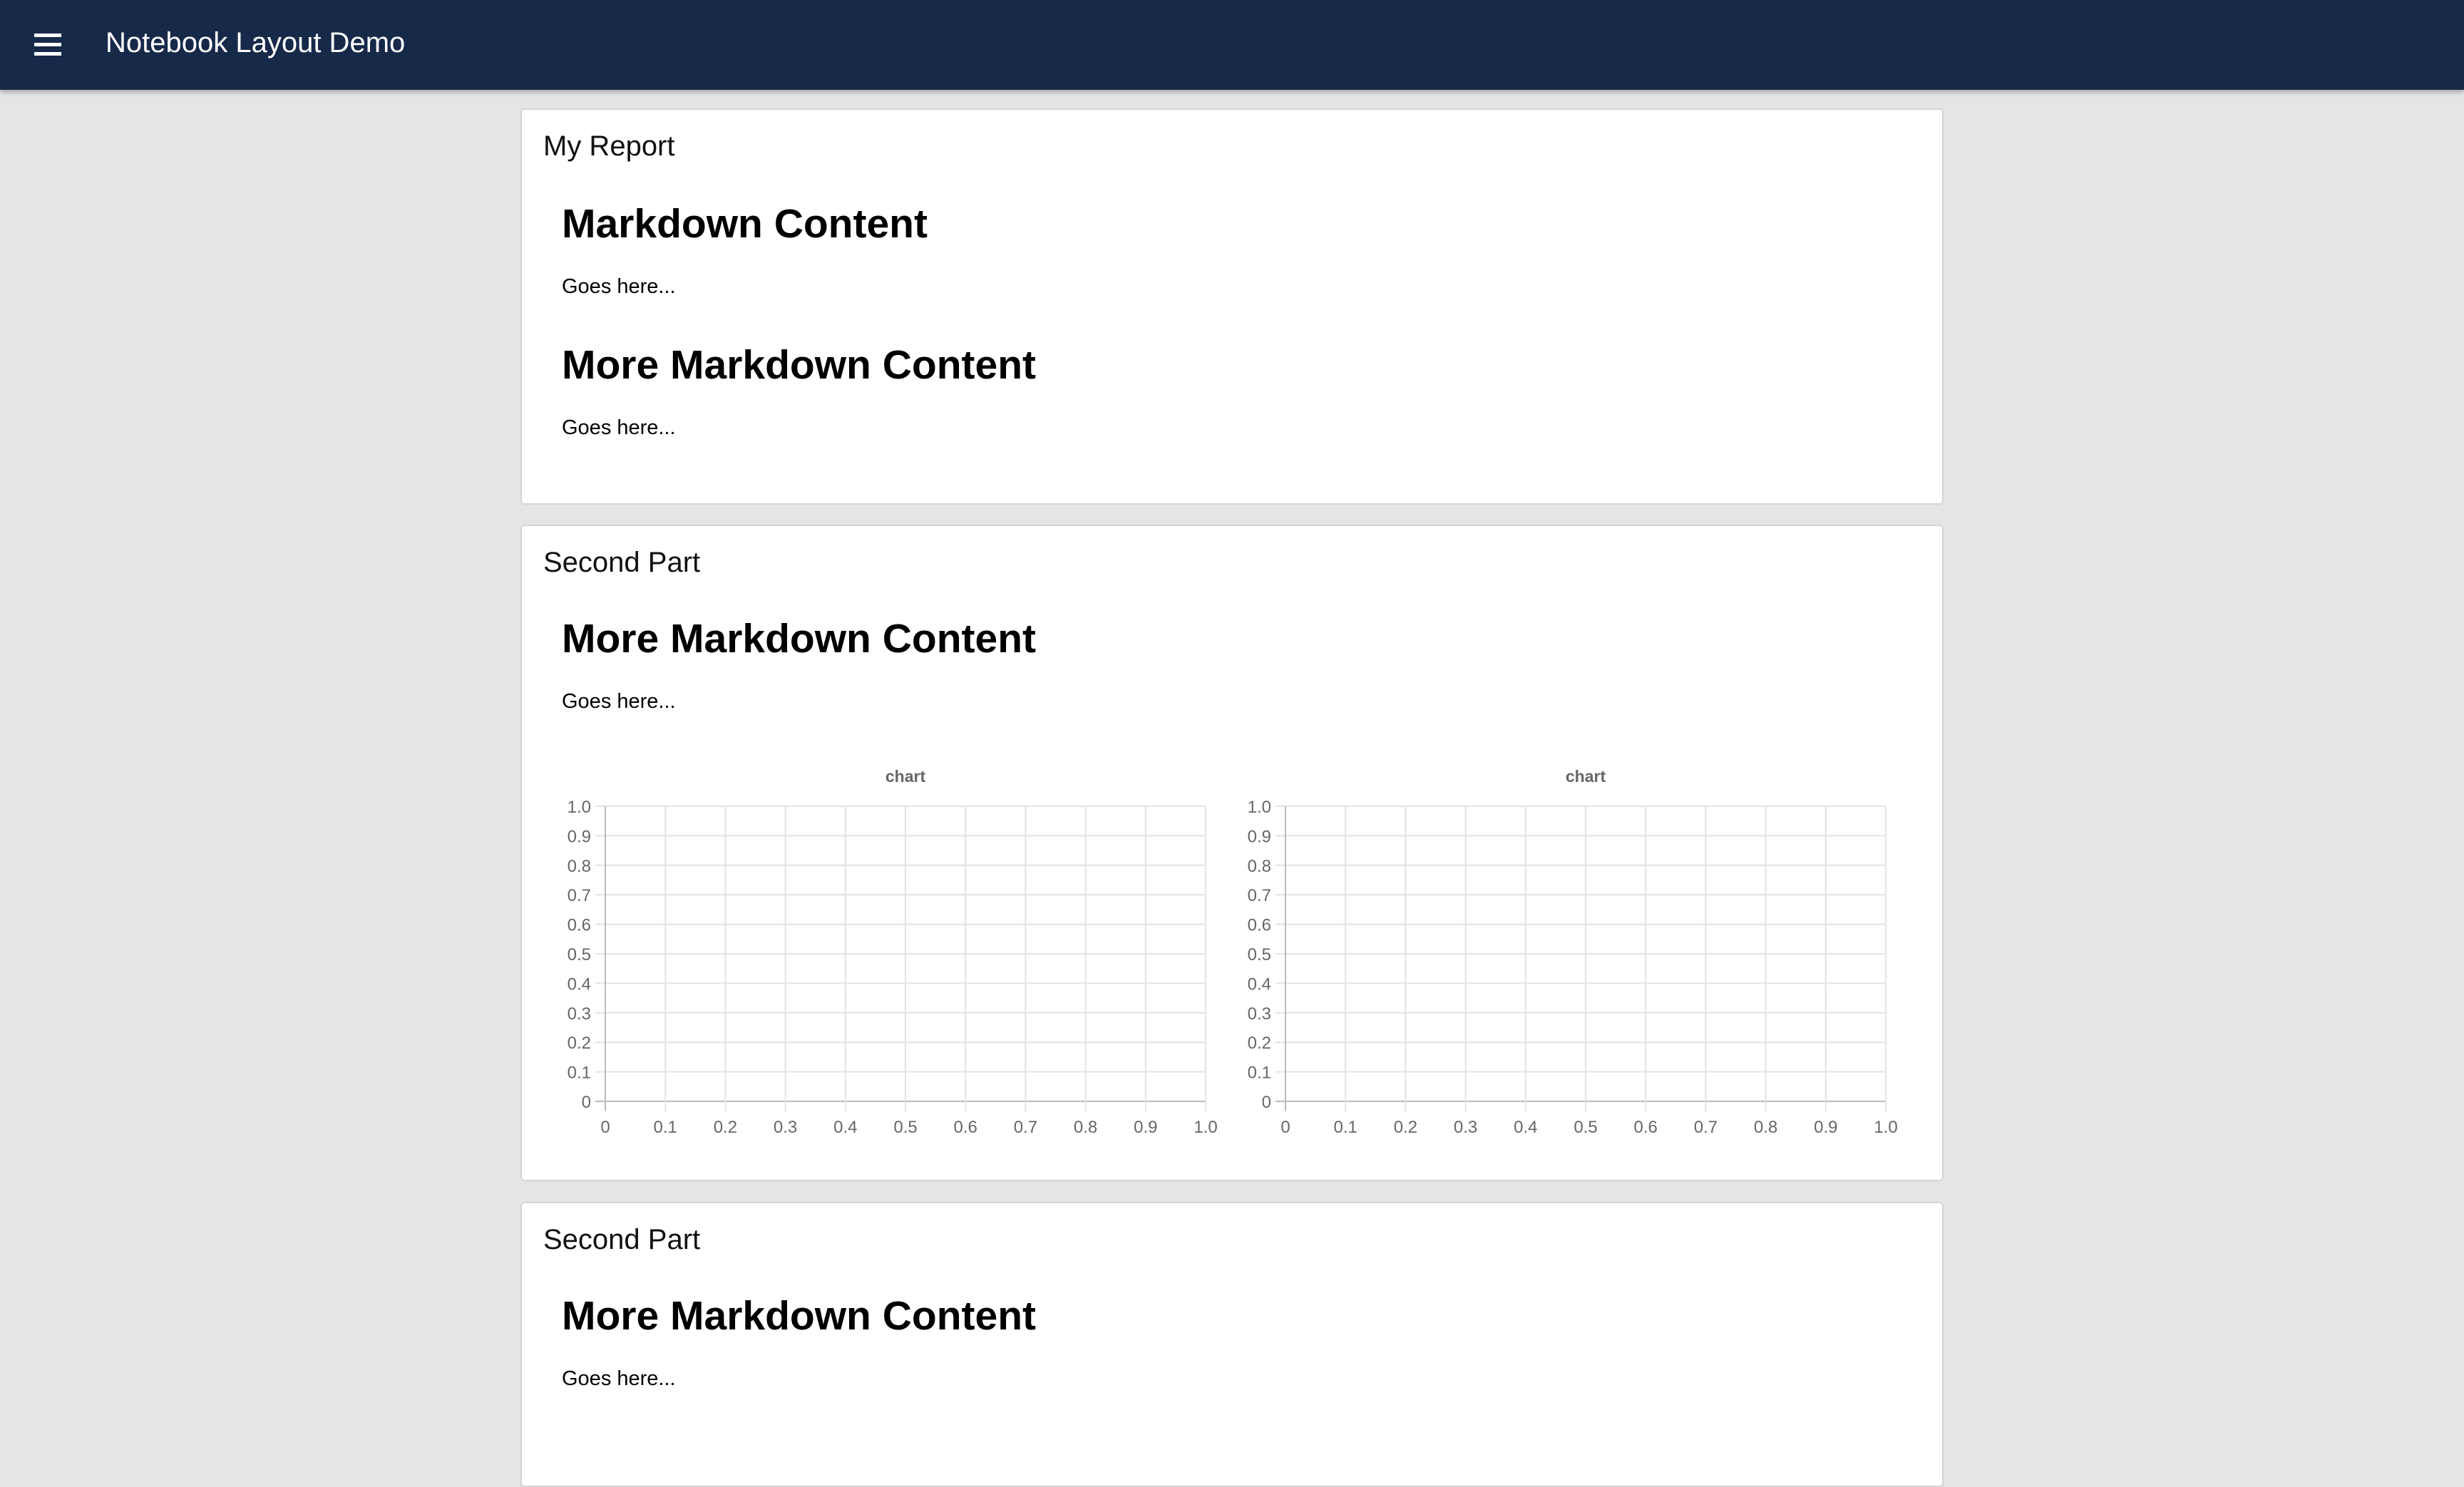 Image resolution: width=2464 pixels, height=1487 pixels. I want to click on section-heading: Markdown Content, so click(745, 224).